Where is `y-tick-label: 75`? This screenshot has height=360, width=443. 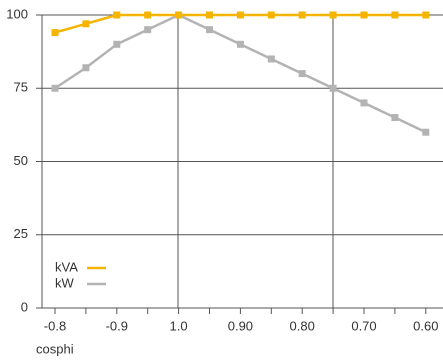 y-tick-label: 75 is located at coordinates (21, 87).